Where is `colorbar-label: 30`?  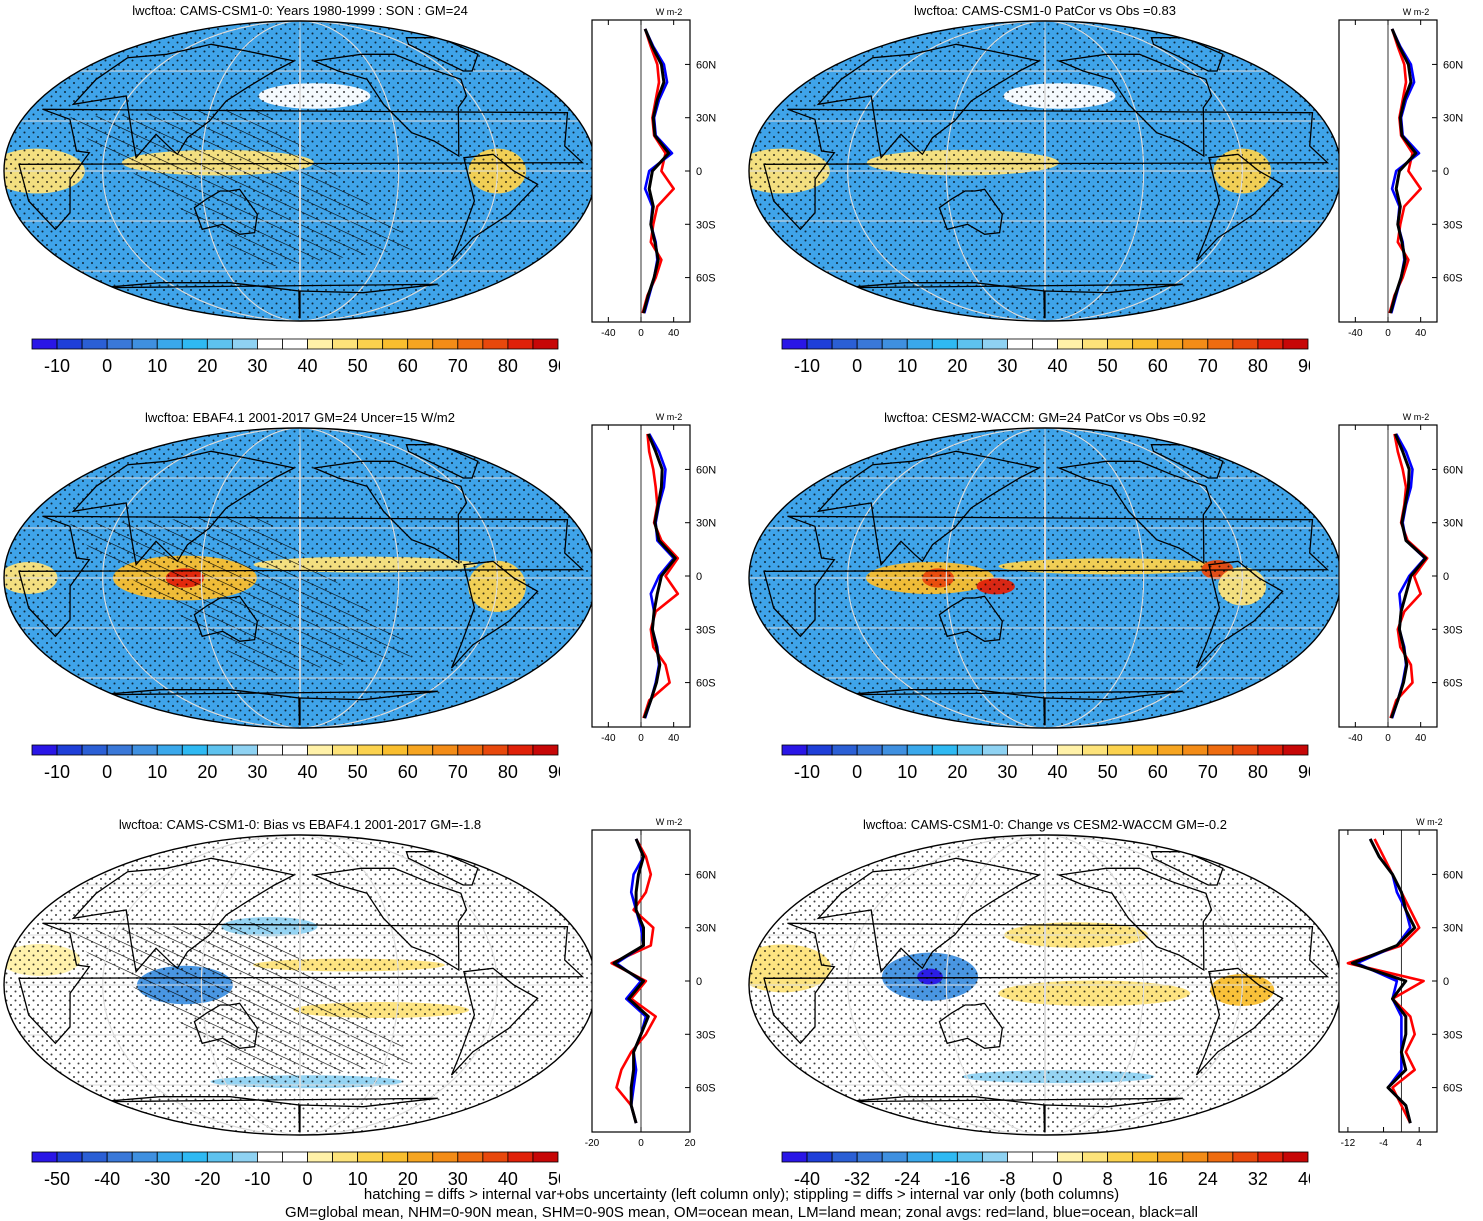 colorbar-label: 30 is located at coordinates (257, 772).